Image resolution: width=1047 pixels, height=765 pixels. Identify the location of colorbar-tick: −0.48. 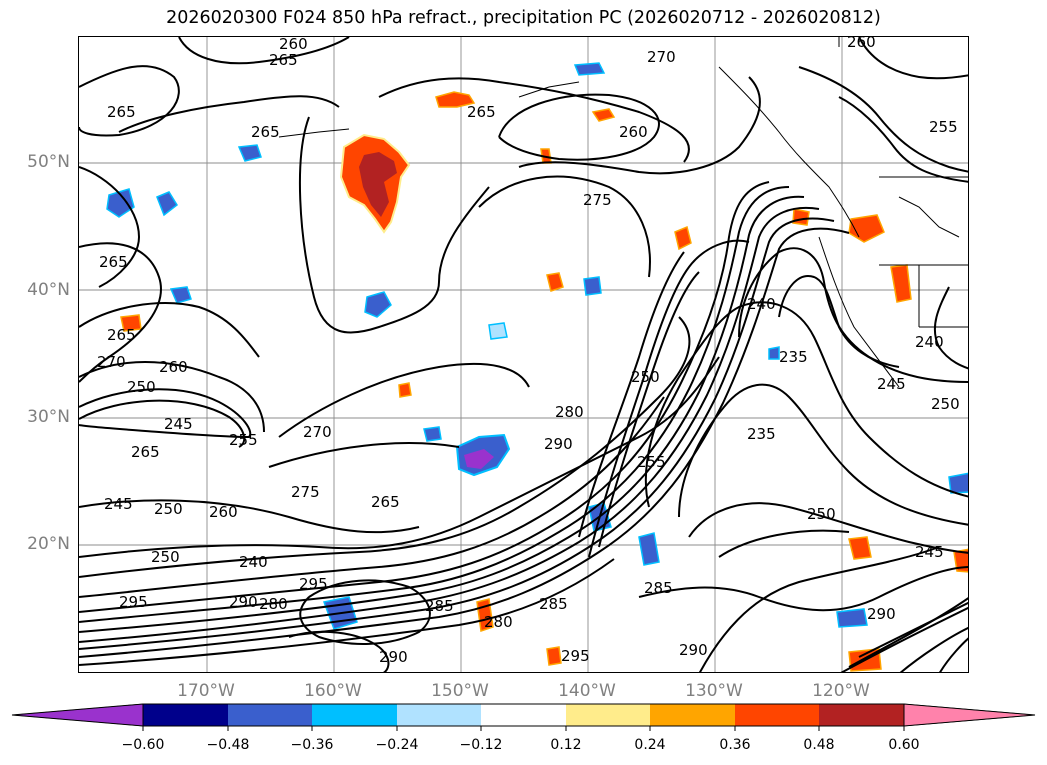
(228, 745).